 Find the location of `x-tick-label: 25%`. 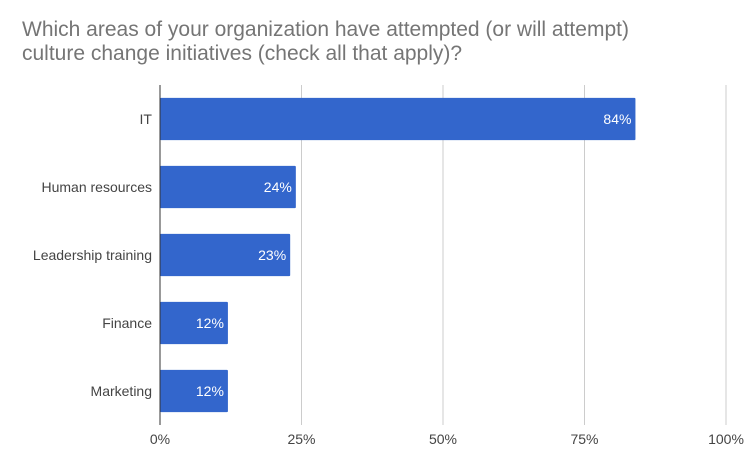

x-tick-label: 25% is located at coordinates (301, 439).